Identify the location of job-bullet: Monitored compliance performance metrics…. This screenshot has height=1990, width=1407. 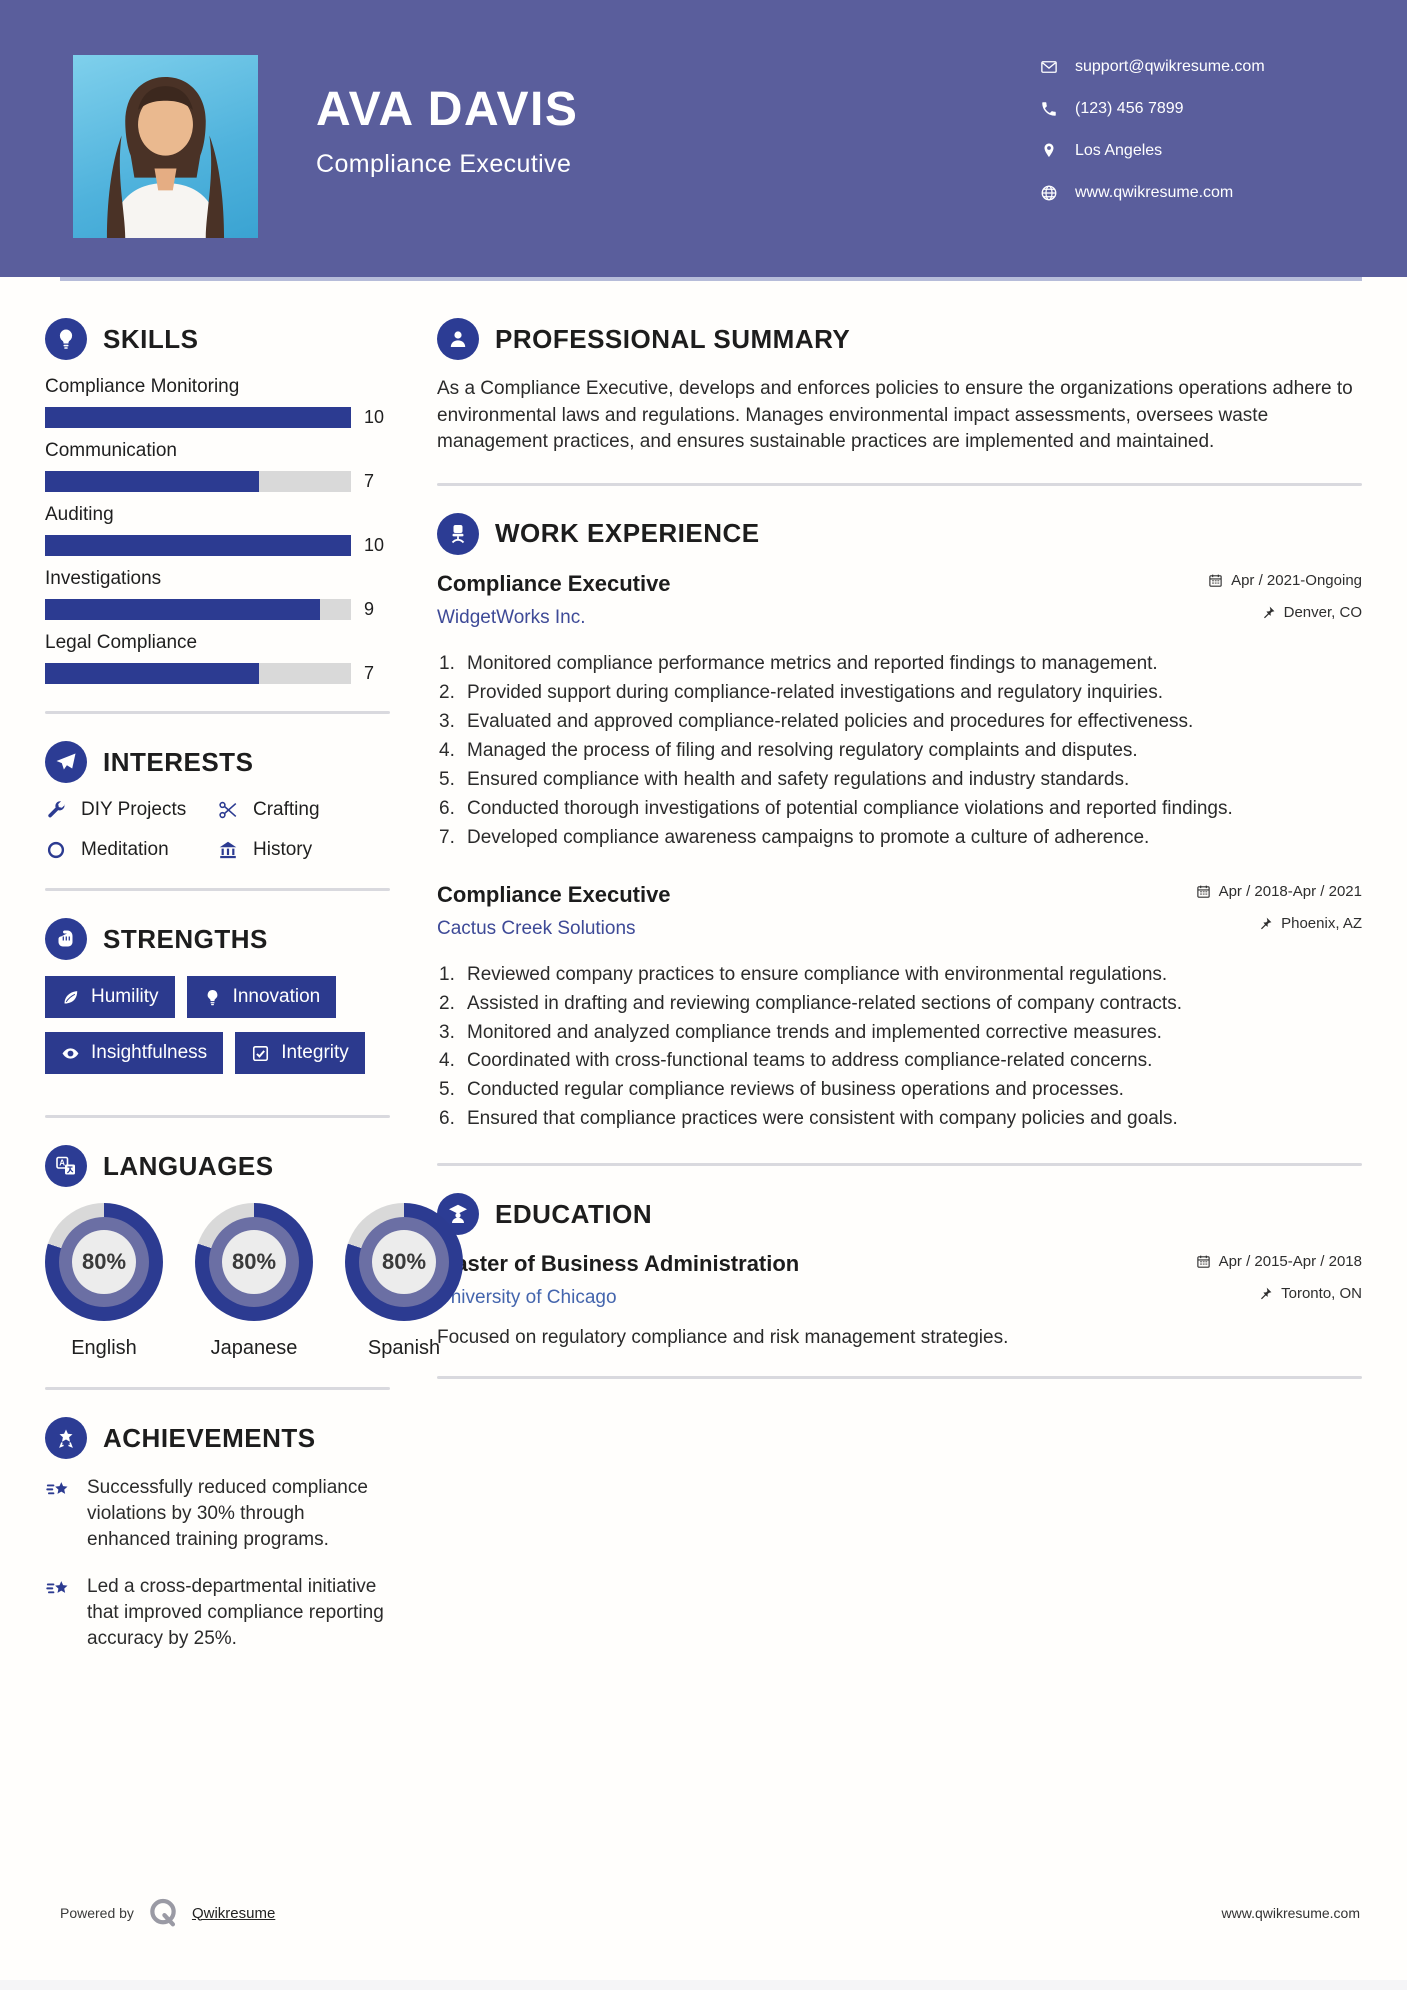
(798, 664).